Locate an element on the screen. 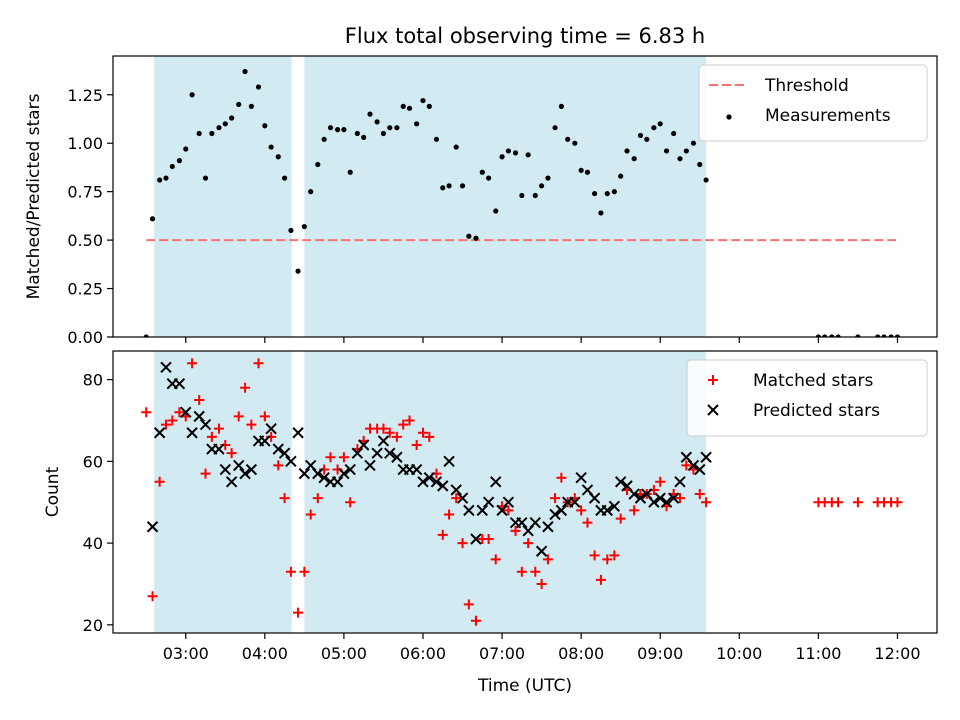  shaded-interval is located at coordinates (223, 196).